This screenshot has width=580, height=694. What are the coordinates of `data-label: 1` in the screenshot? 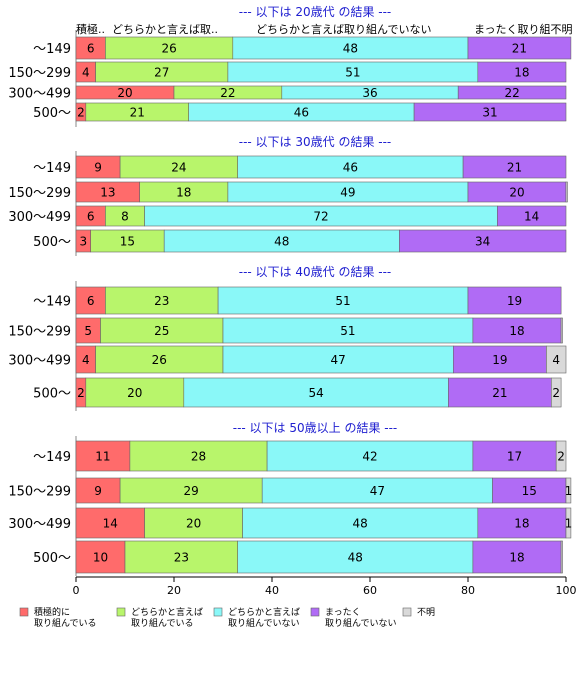 It's located at (569, 491).